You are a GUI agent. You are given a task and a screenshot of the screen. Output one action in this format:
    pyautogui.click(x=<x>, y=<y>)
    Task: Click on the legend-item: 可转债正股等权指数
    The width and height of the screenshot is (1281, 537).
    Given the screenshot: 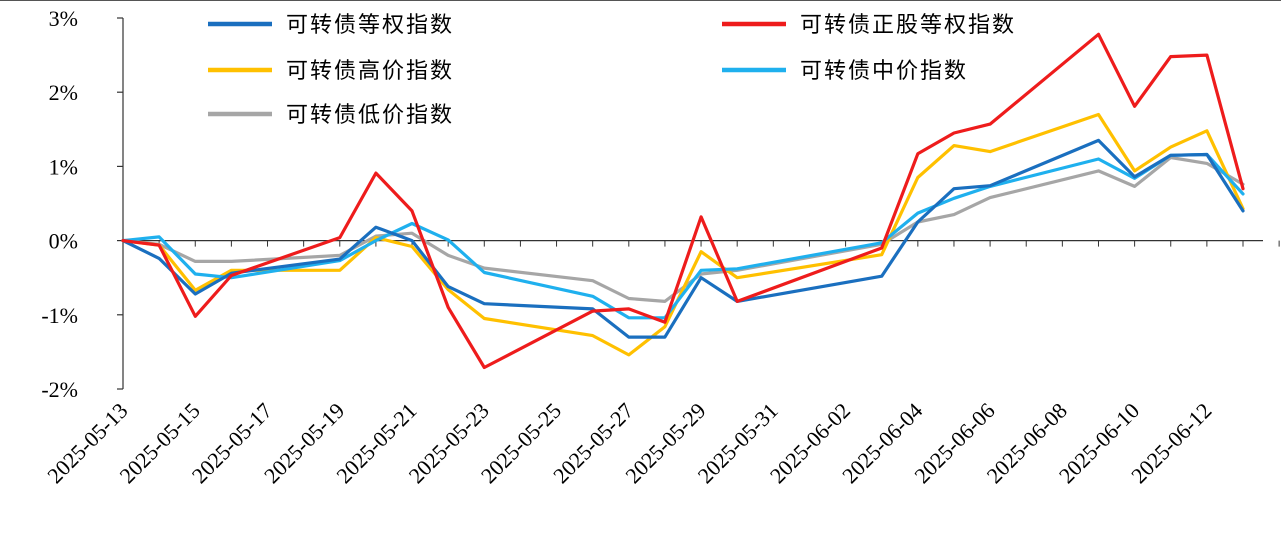 What is the action you would take?
    pyautogui.click(x=869, y=25)
    